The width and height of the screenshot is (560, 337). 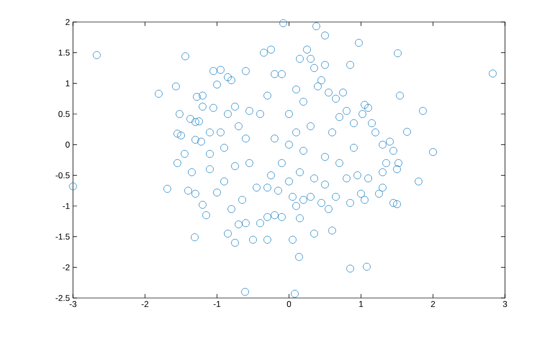 What do you see at coordinates (64, 53) in the screenshot?
I see `y-tick-label: 1.5` at bounding box center [64, 53].